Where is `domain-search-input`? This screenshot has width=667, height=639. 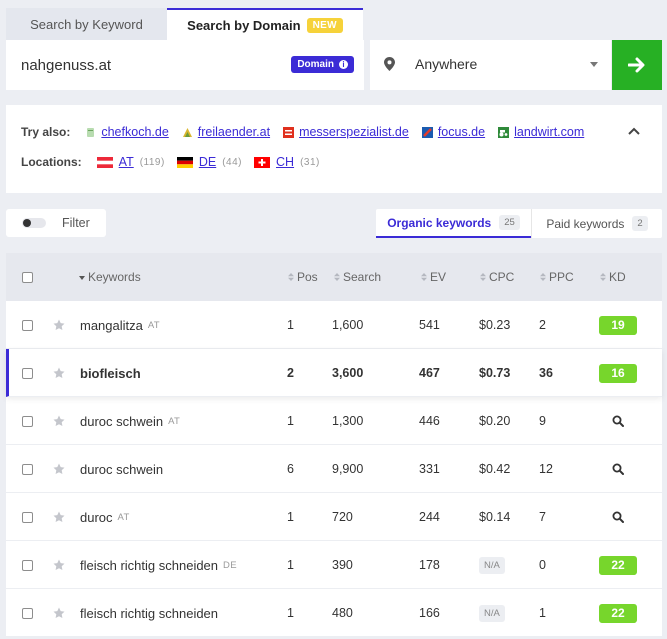
domain-search-input is located at coordinates (151, 65).